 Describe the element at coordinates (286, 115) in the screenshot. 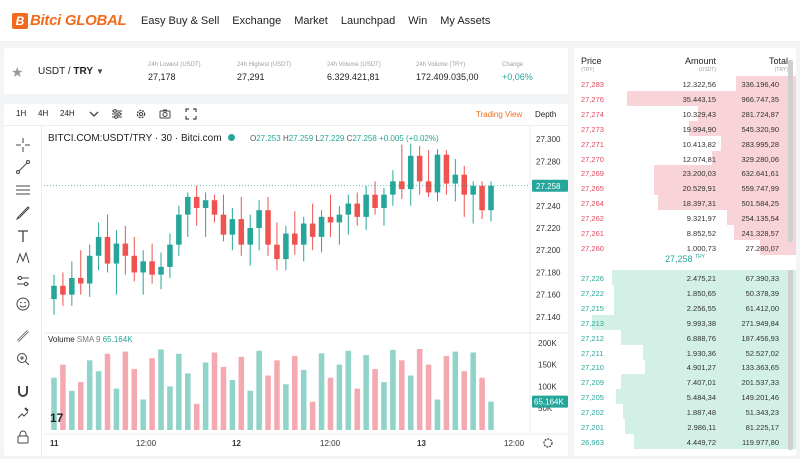

I see `chart-toolbar: 1H 4H 24H Trading View Depth` at that location.